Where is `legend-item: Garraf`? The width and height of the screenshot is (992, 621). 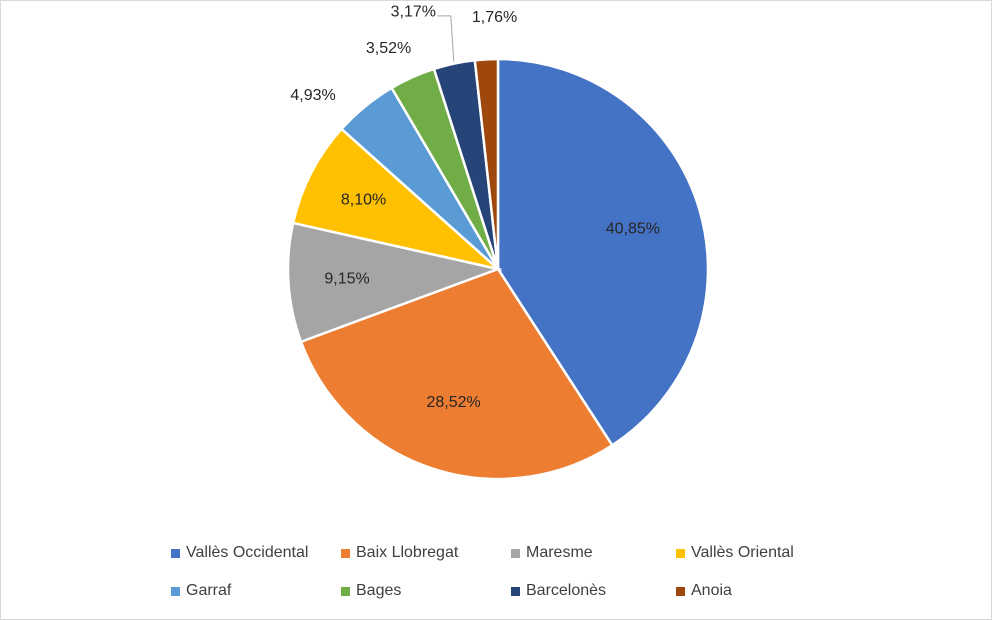
legend-item: Garraf is located at coordinates (201, 591).